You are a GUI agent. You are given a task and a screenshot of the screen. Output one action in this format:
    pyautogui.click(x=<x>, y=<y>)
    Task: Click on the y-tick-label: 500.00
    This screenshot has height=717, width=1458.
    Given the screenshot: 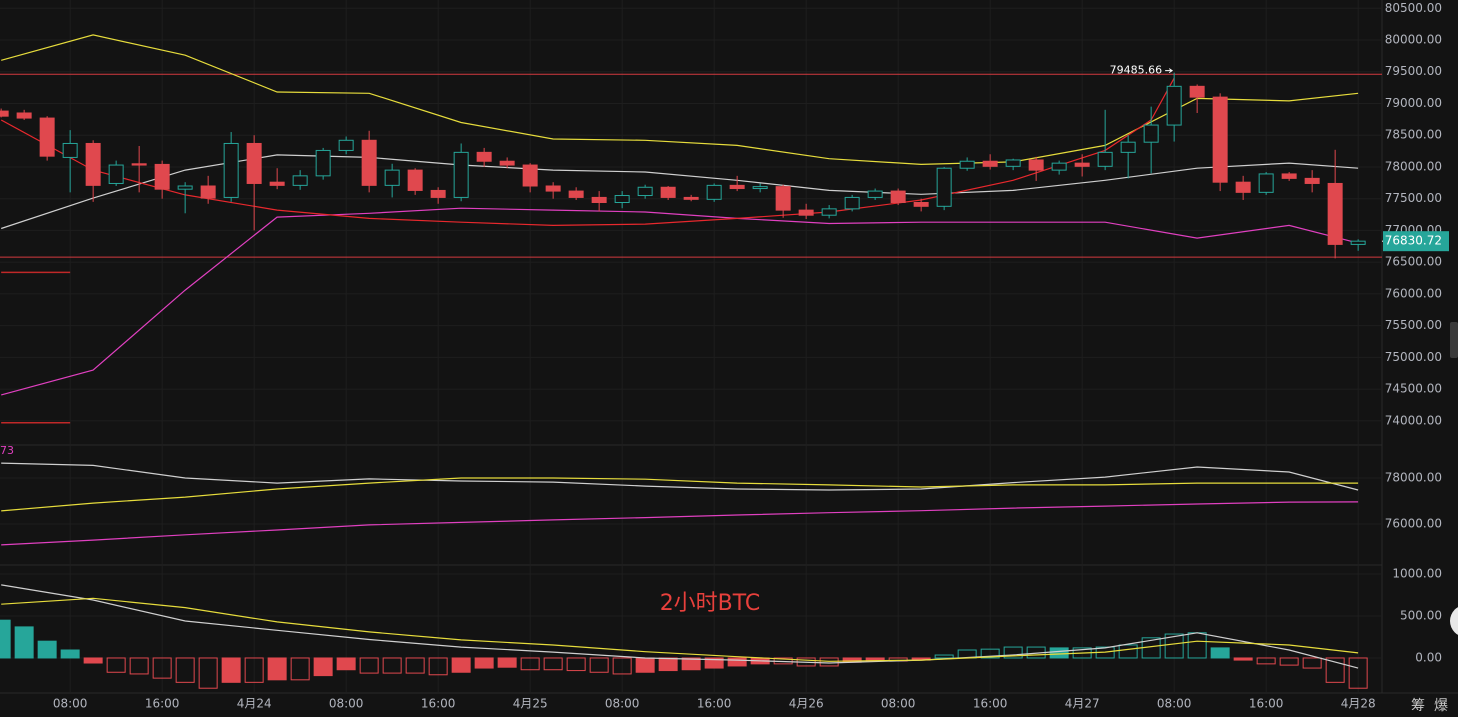 What is the action you would take?
    pyautogui.click(x=1421, y=615)
    